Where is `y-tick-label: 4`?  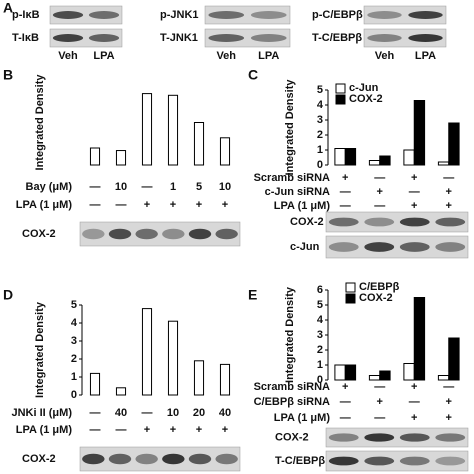
y-tick-label: 4 is located at coordinates (74, 323).